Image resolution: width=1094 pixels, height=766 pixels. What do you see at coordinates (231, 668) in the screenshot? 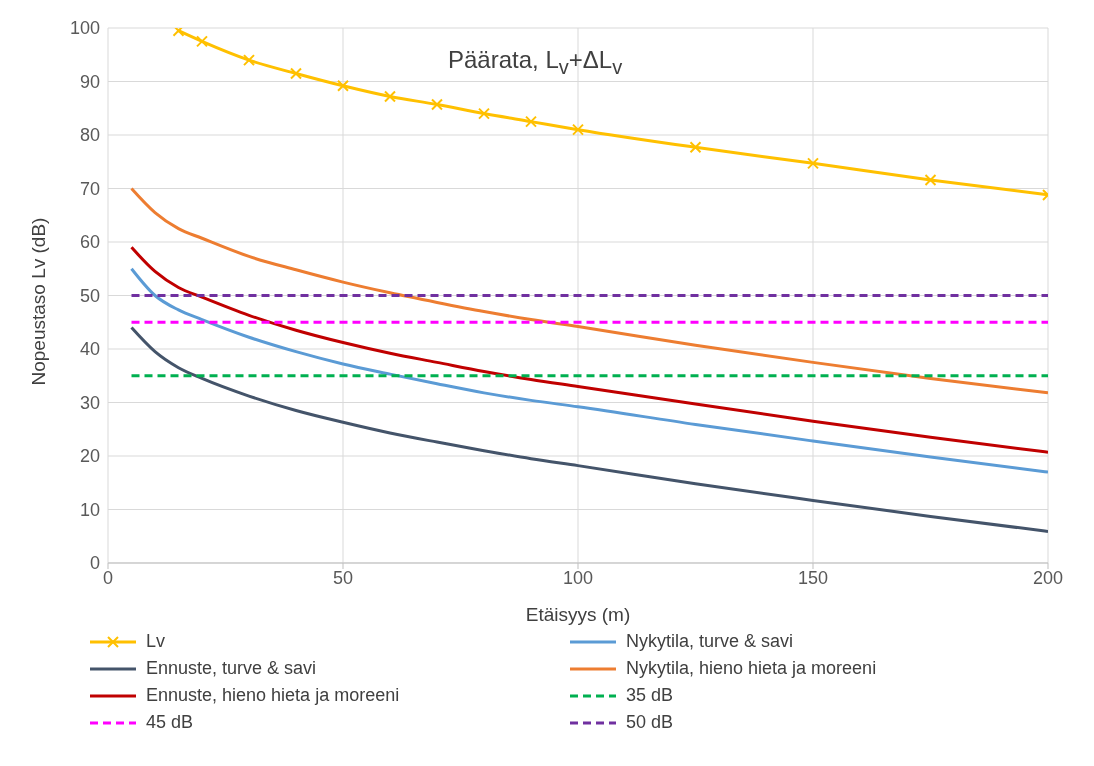
I see `legend-label: Ennuste, turve & savi` at bounding box center [231, 668].